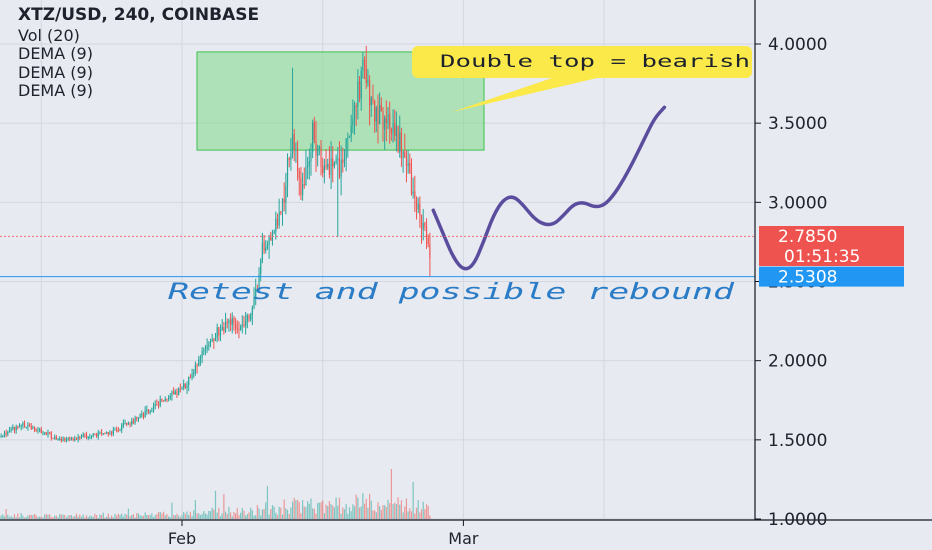 This screenshot has width=932, height=550. What do you see at coordinates (549, 188) in the screenshot?
I see `projection-path` at bounding box center [549, 188].